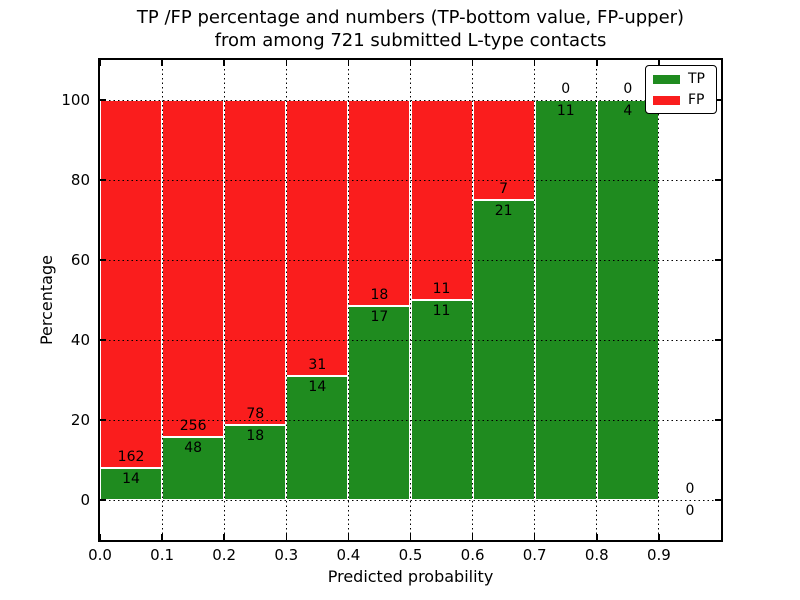 This screenshot has width=800, height=600. I want to click on fp-count-label: 18, so click(379, 294).